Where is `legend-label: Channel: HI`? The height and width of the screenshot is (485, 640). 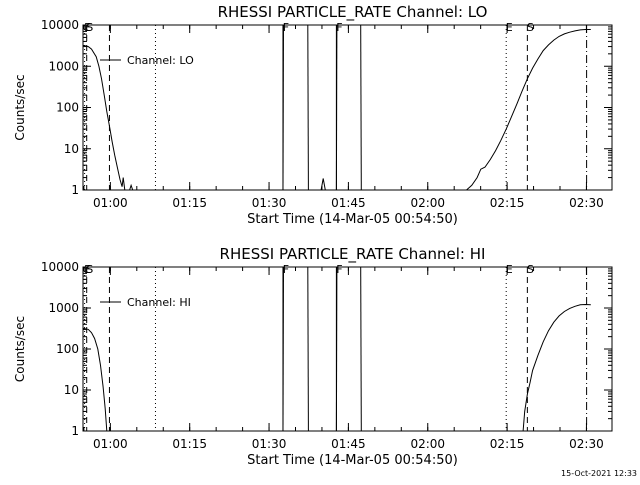 legend-label: Channel: HI is located at coordinates (159, 302).